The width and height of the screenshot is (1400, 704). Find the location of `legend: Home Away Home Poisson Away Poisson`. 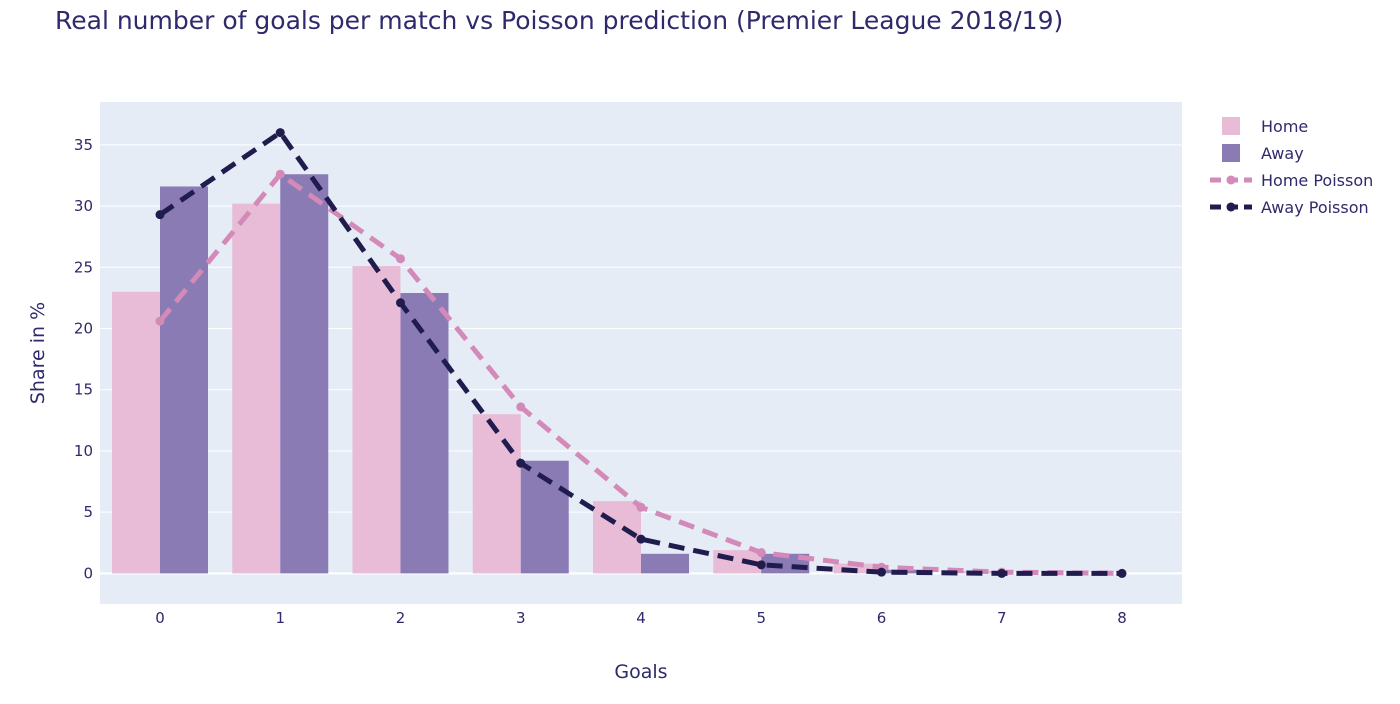

legend: Home Away Home Poisson Away Poisson is located at coordinates (1291, 167).